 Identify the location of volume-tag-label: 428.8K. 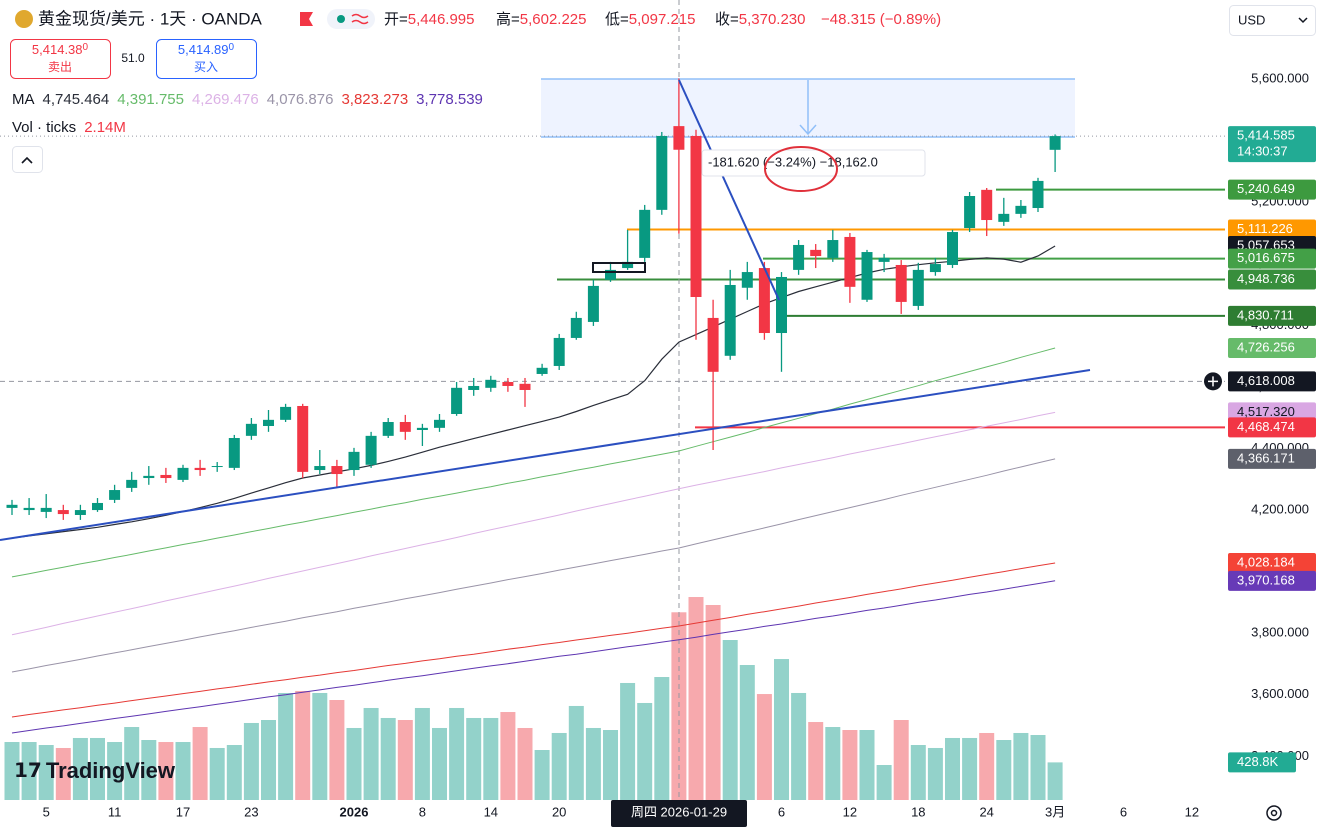
(1258, 761).